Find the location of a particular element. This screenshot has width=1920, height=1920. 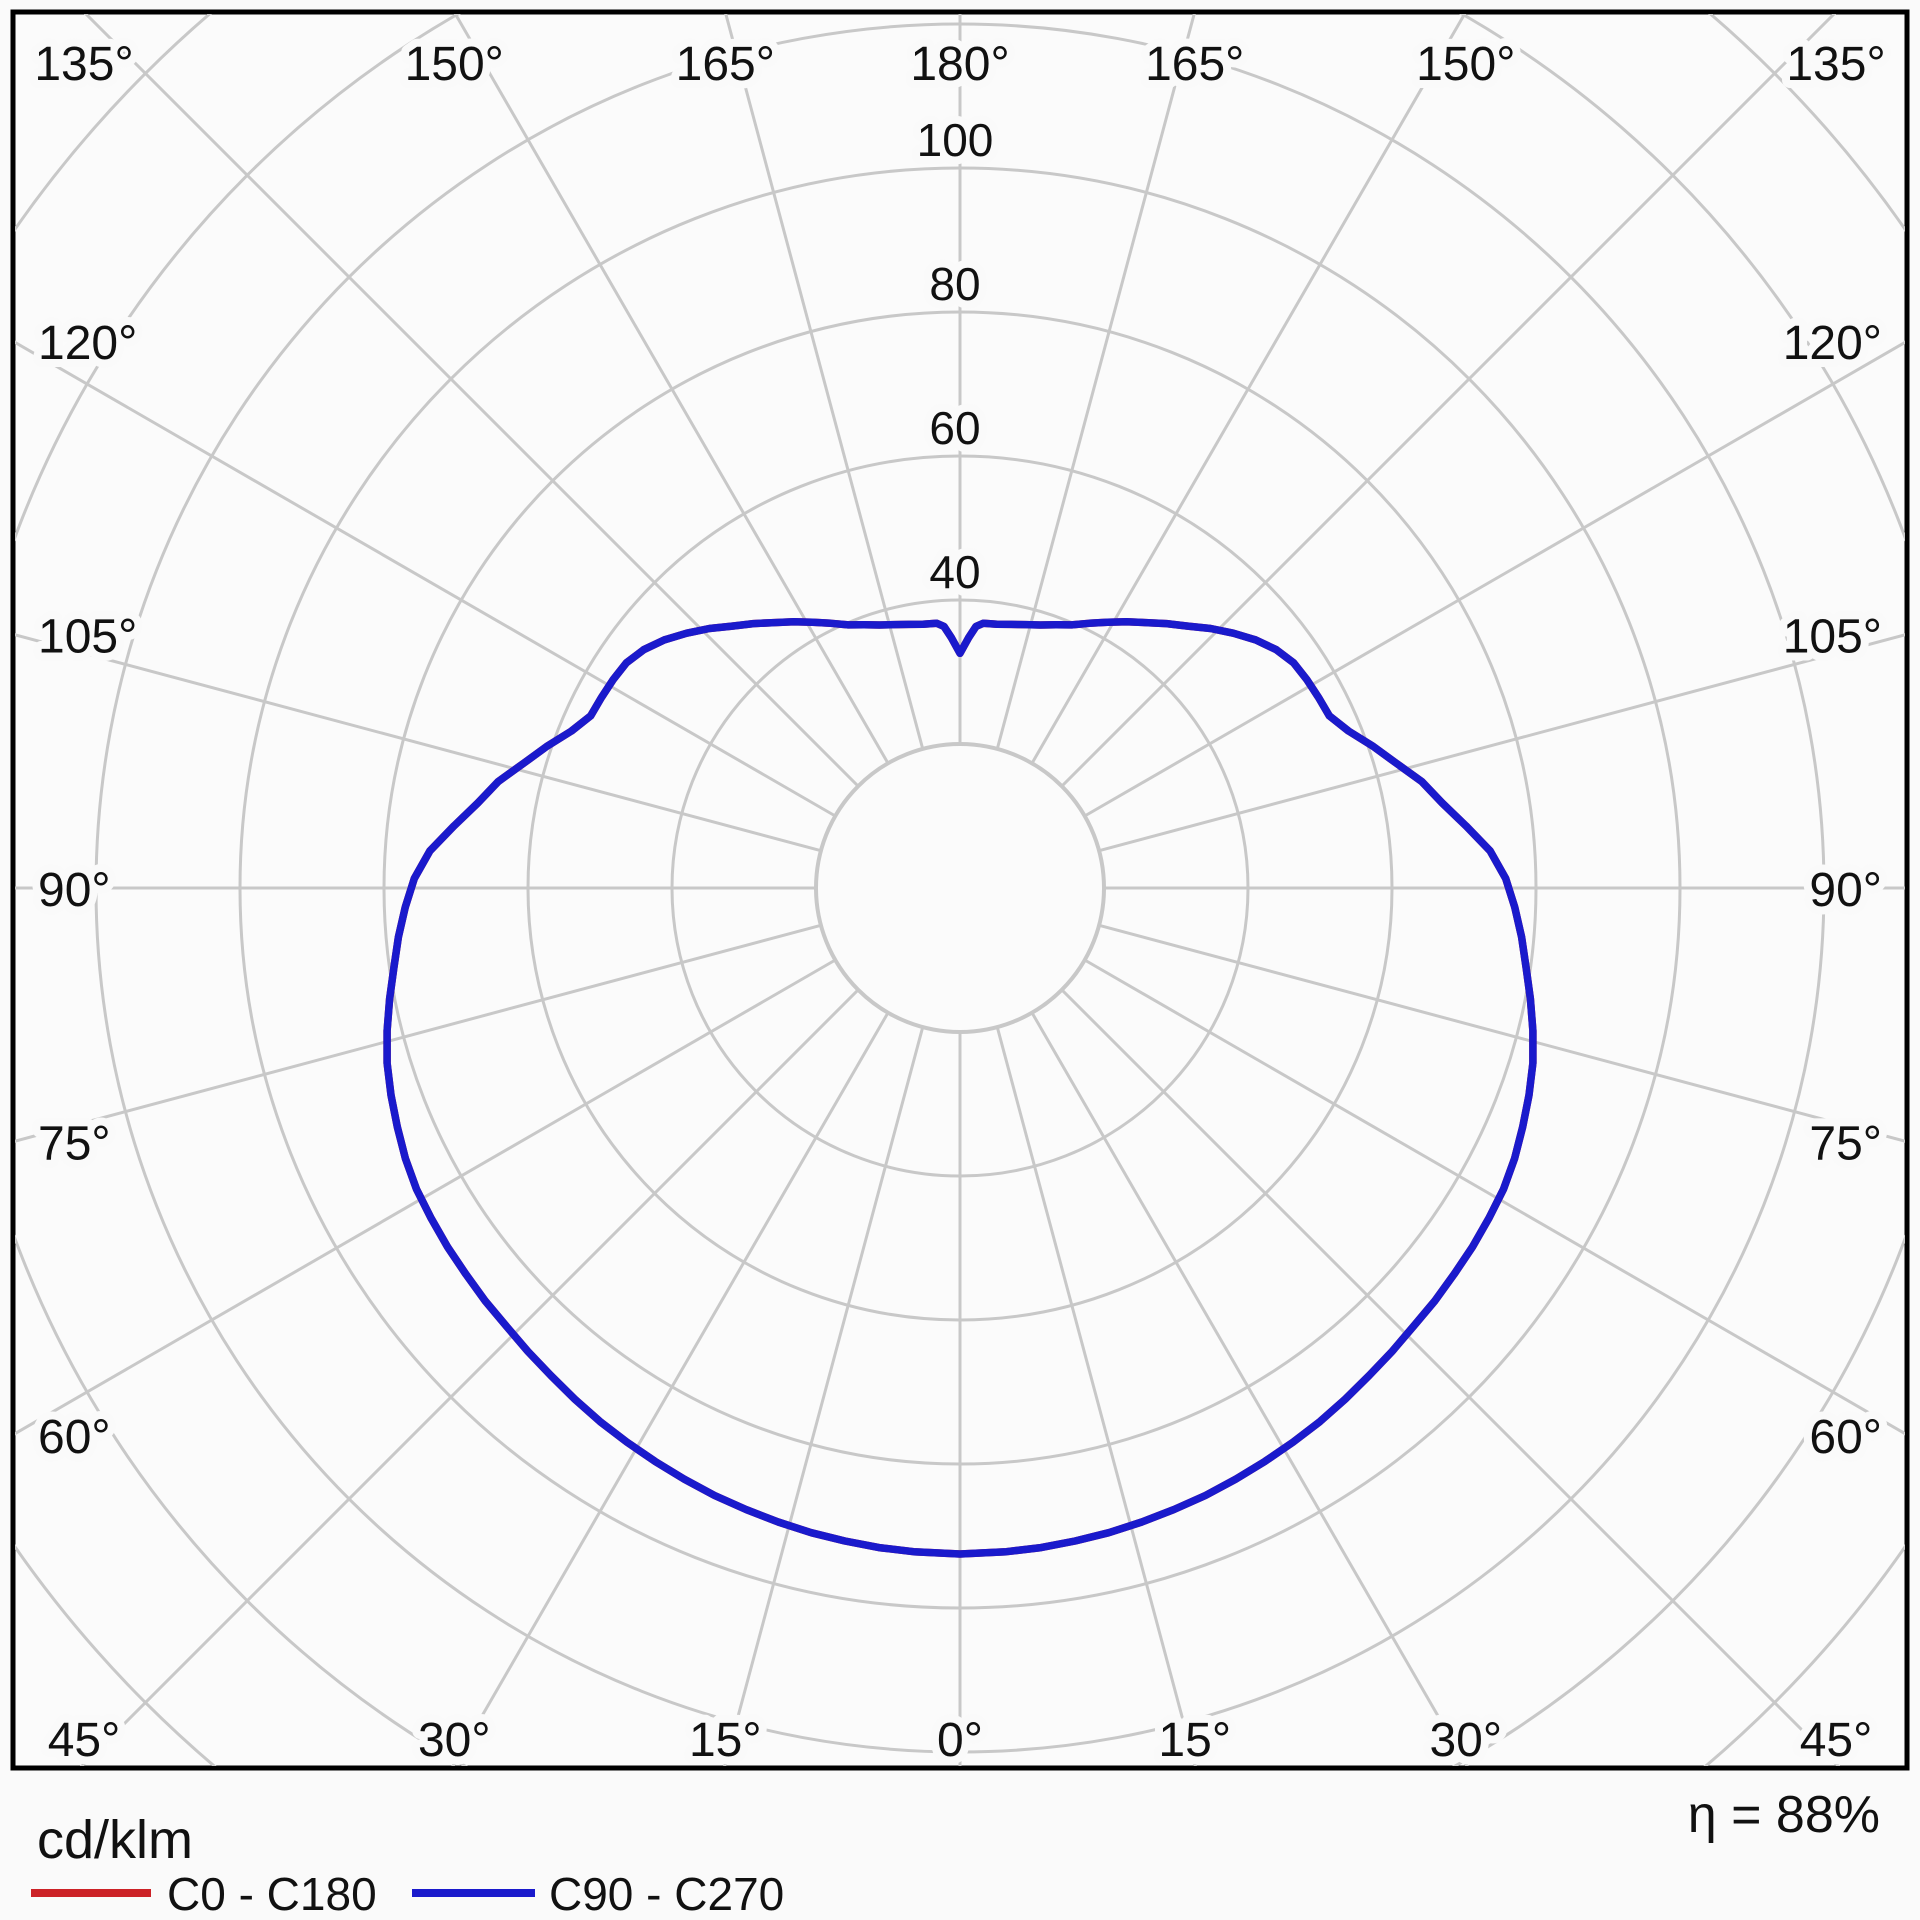

angle-label-bottom-2: 15° is located at coordinates (725, 1740).